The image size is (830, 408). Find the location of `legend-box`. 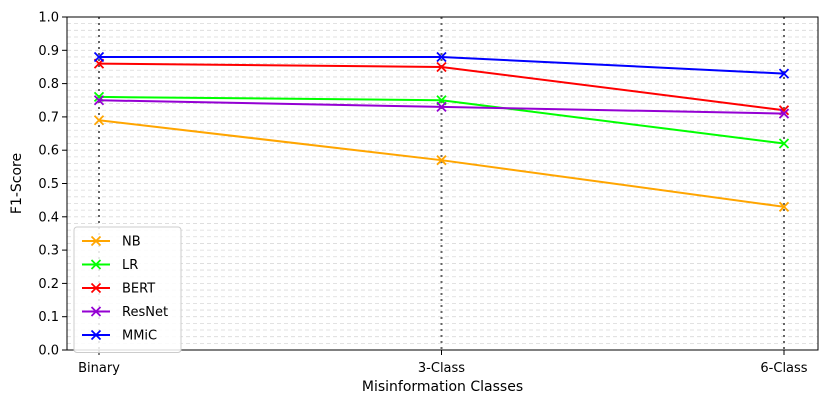

legend-box is located at coordinates (127, 289).